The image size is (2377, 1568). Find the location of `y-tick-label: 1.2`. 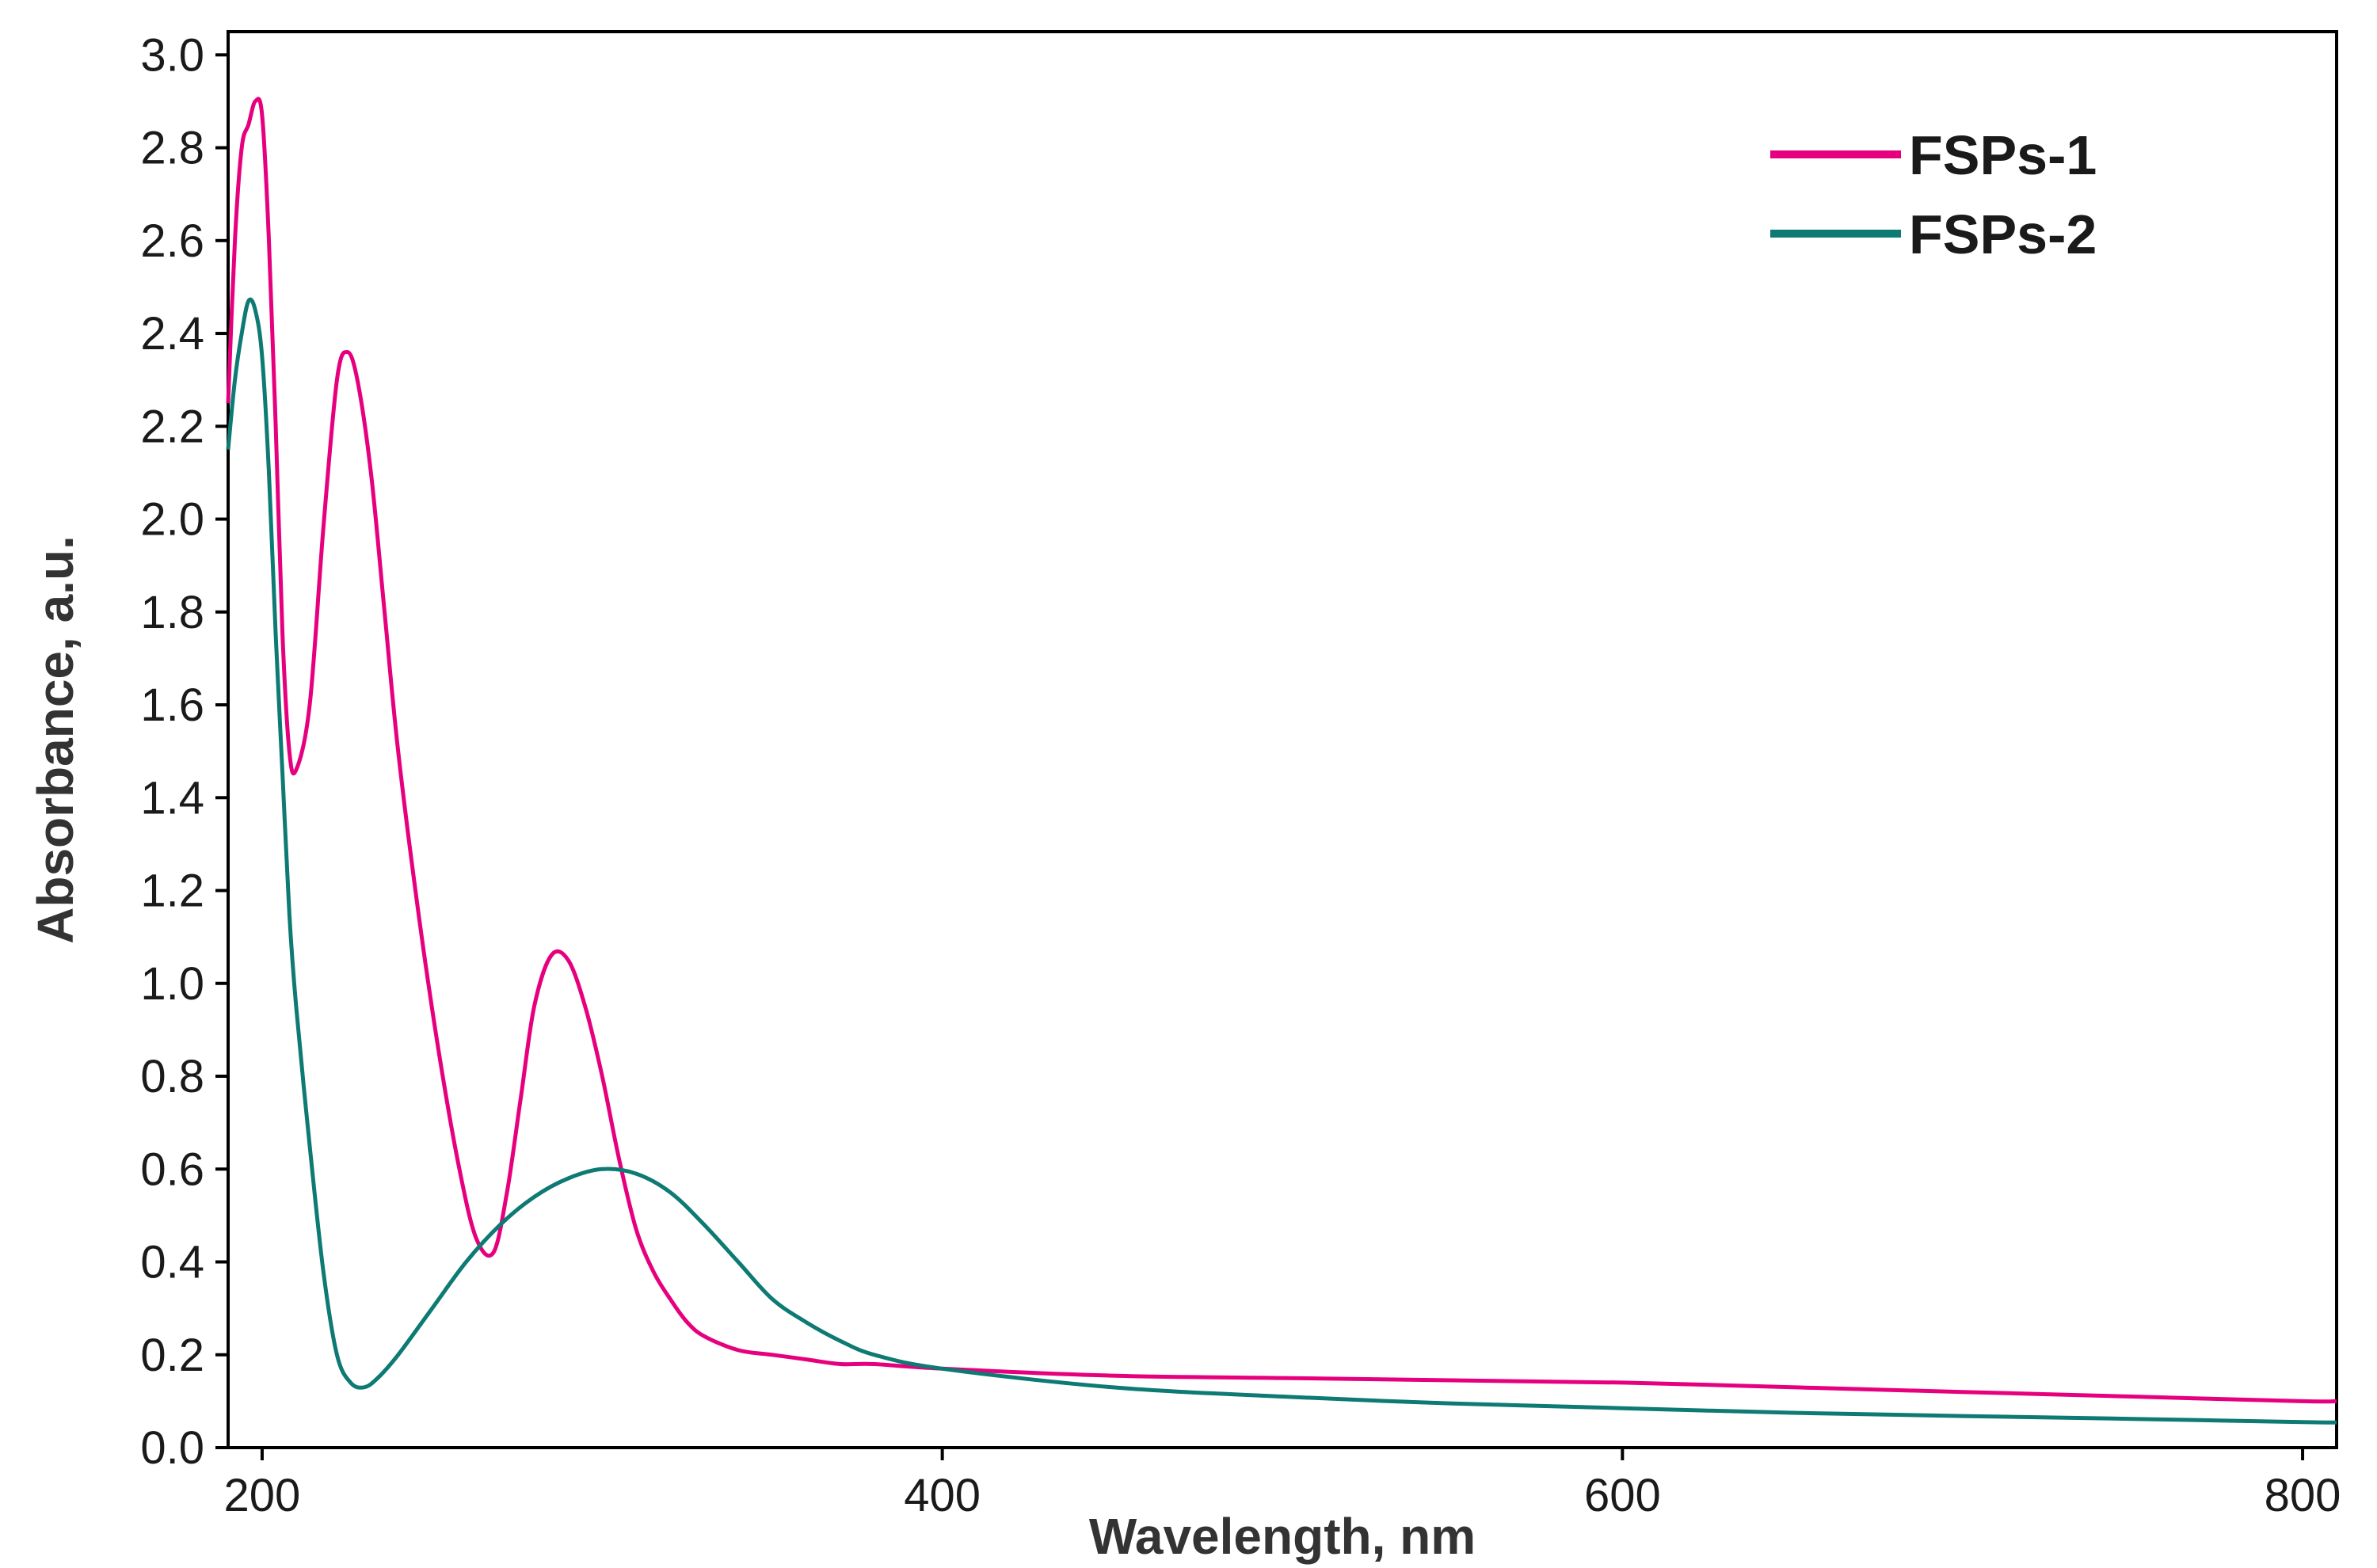

y-tick-label: 1.2 is located at coordinates (172, 891).